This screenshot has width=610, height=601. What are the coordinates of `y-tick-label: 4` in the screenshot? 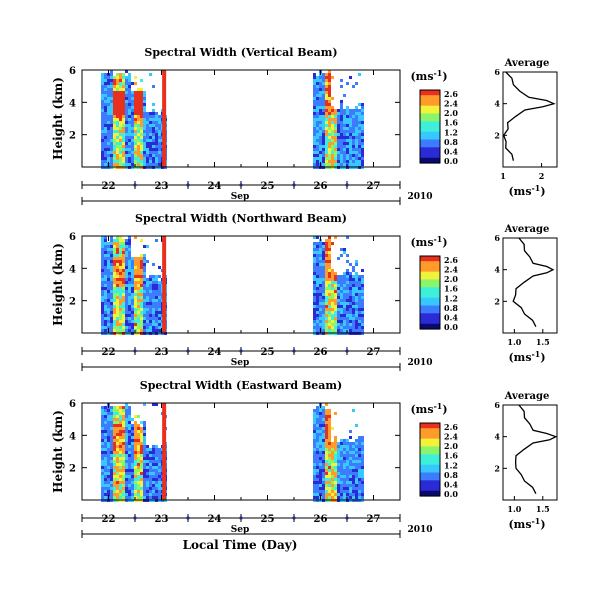 It's located at (72, 436).